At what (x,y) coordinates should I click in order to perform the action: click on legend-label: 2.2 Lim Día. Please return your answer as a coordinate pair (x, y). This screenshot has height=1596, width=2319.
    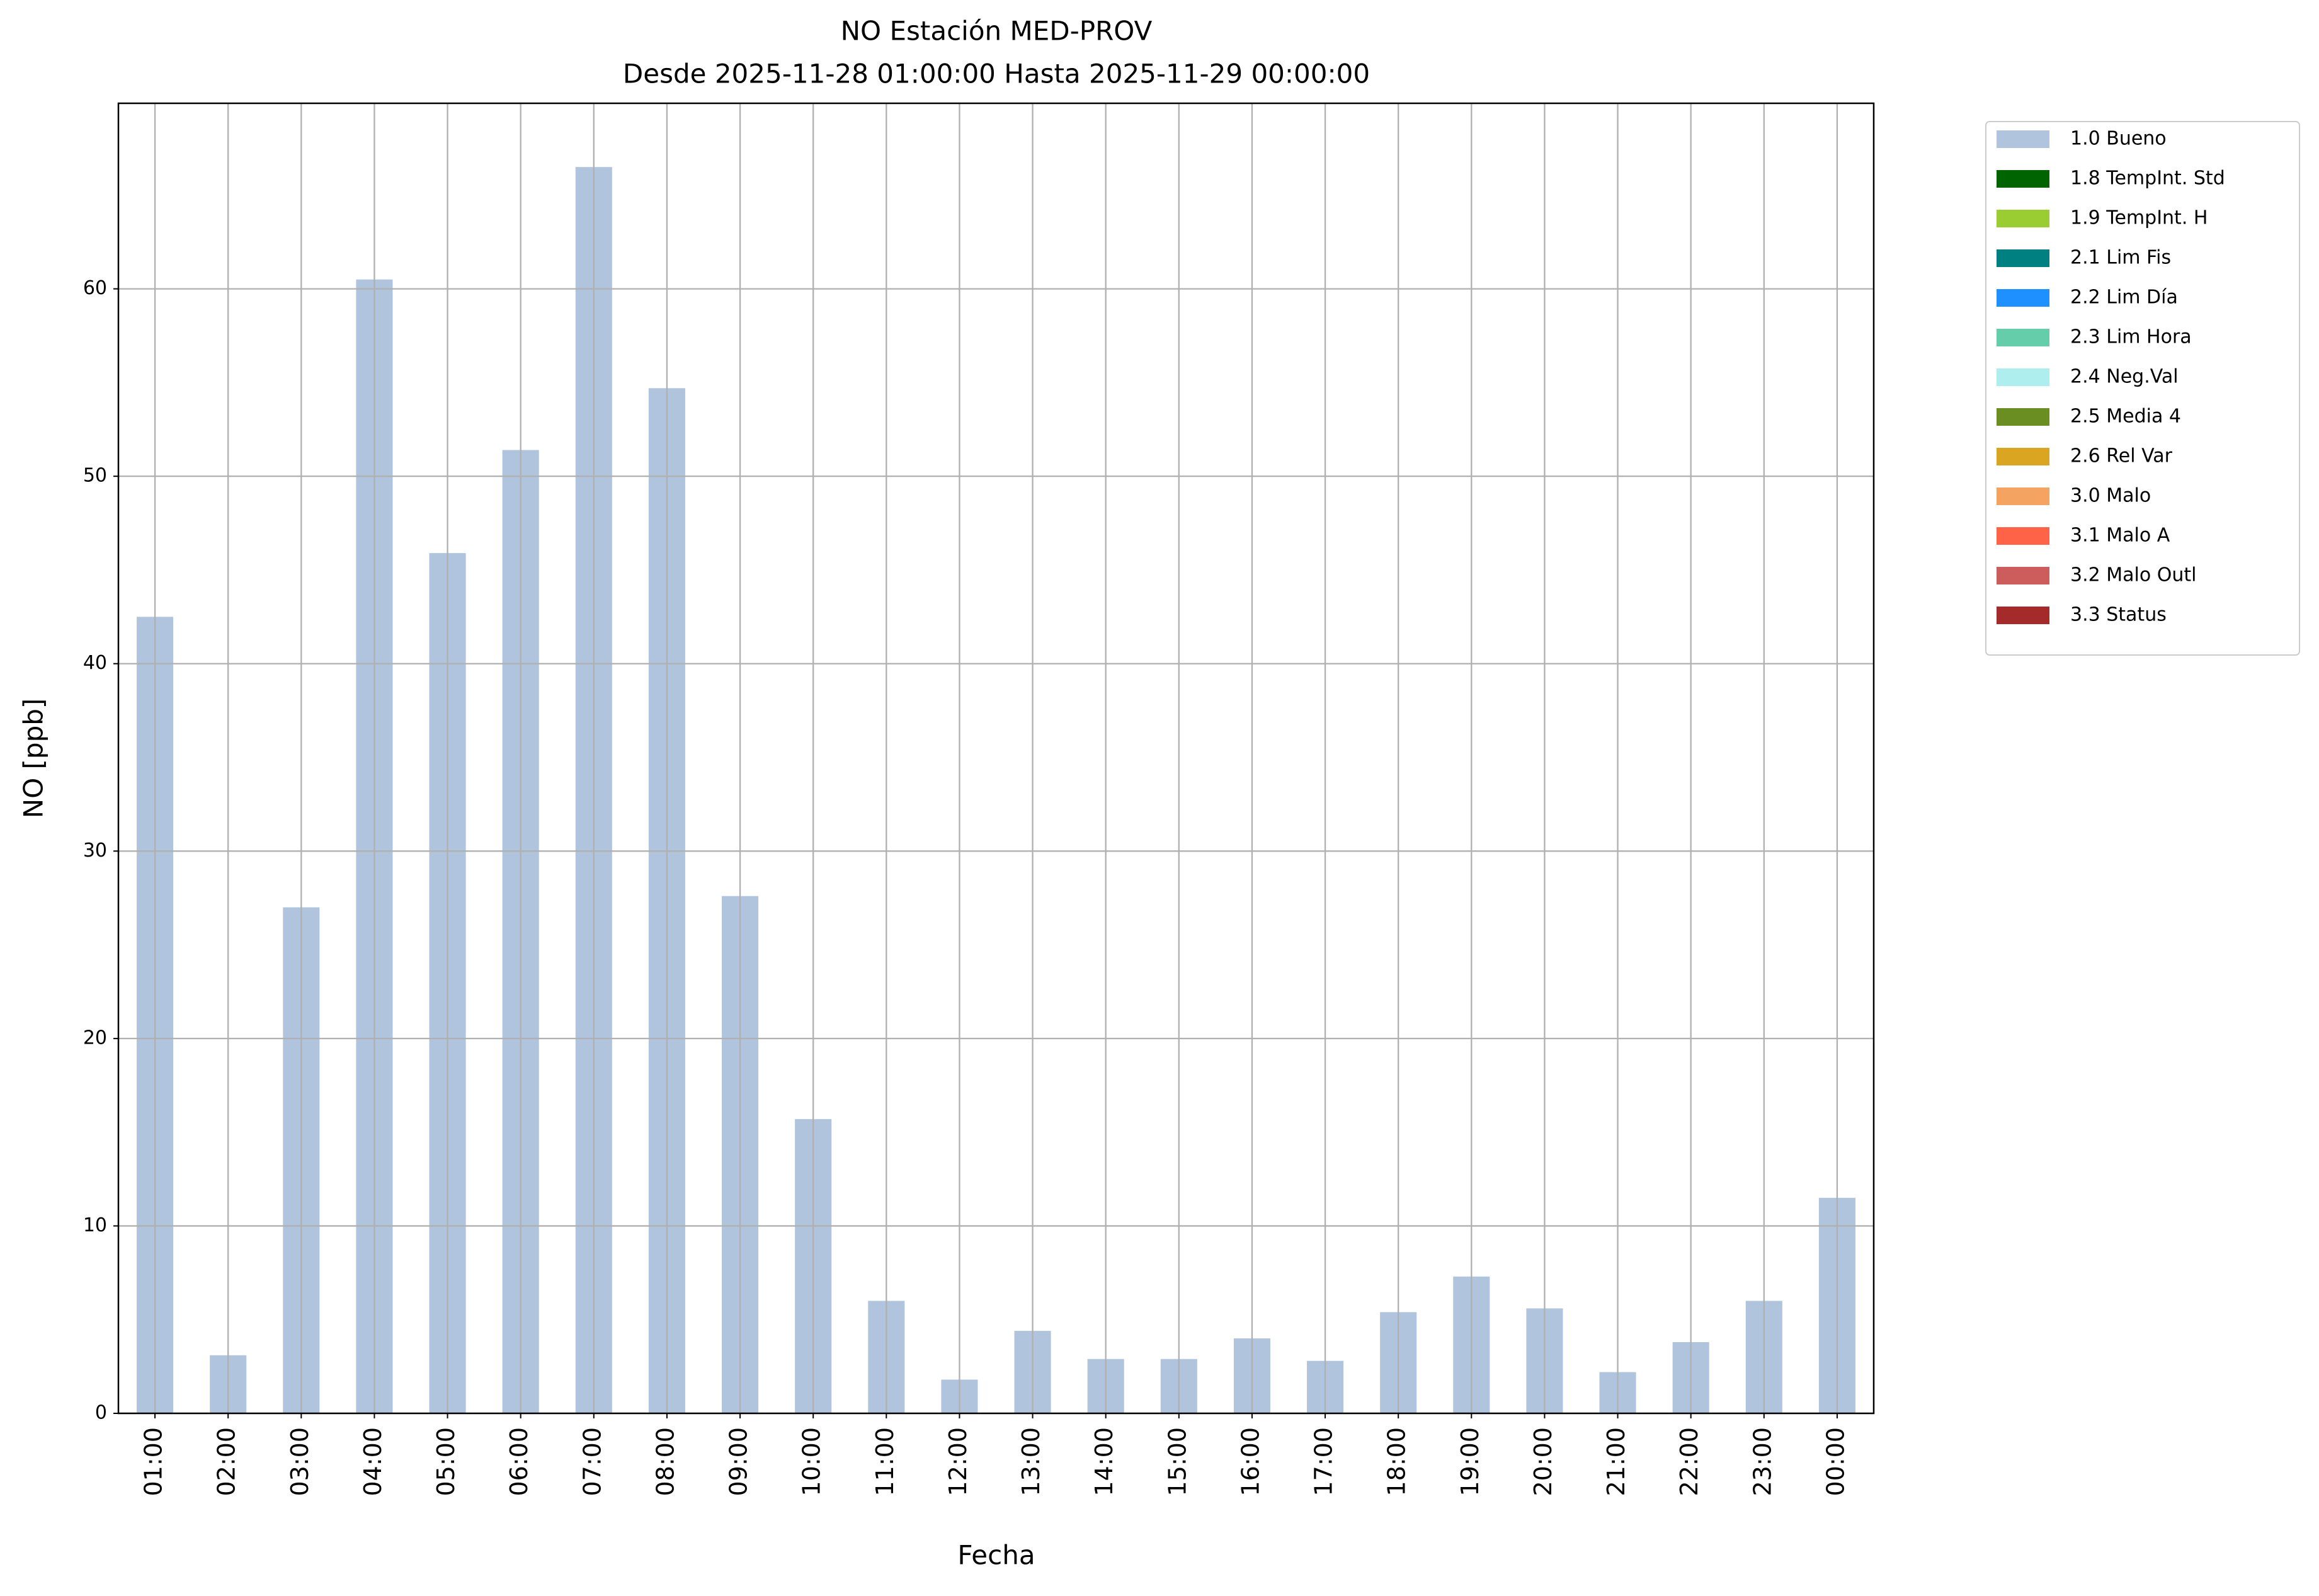
    Looking at the image, I should click on (2124, 298).